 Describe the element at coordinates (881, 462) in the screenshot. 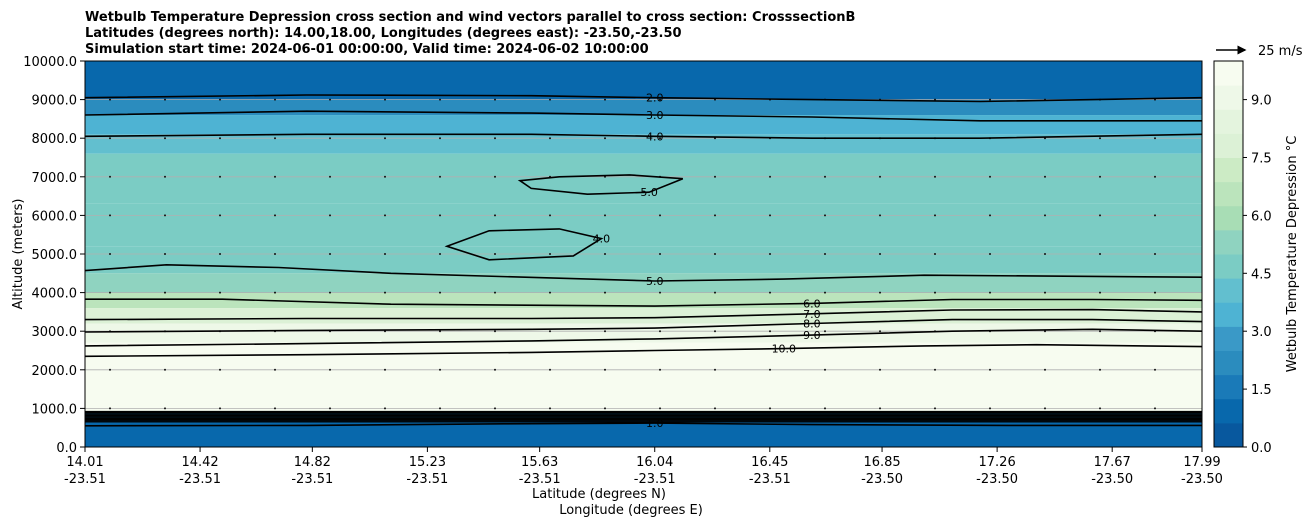

I see `x-tick-lat-7: 16.85` at that location.